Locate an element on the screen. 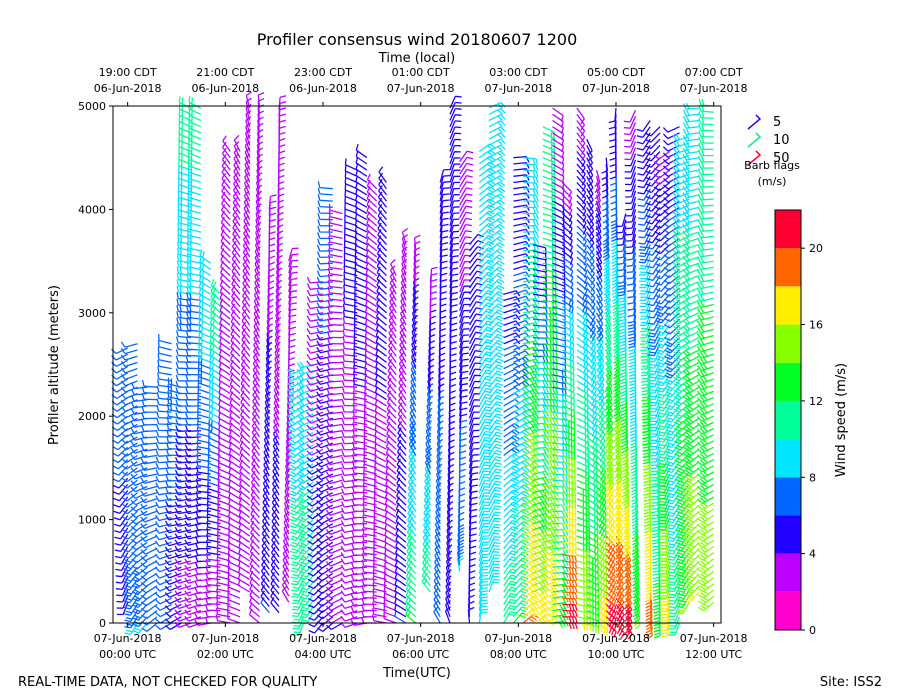  colorbar-tick-label: 0 is located at coordinates (812, 630).